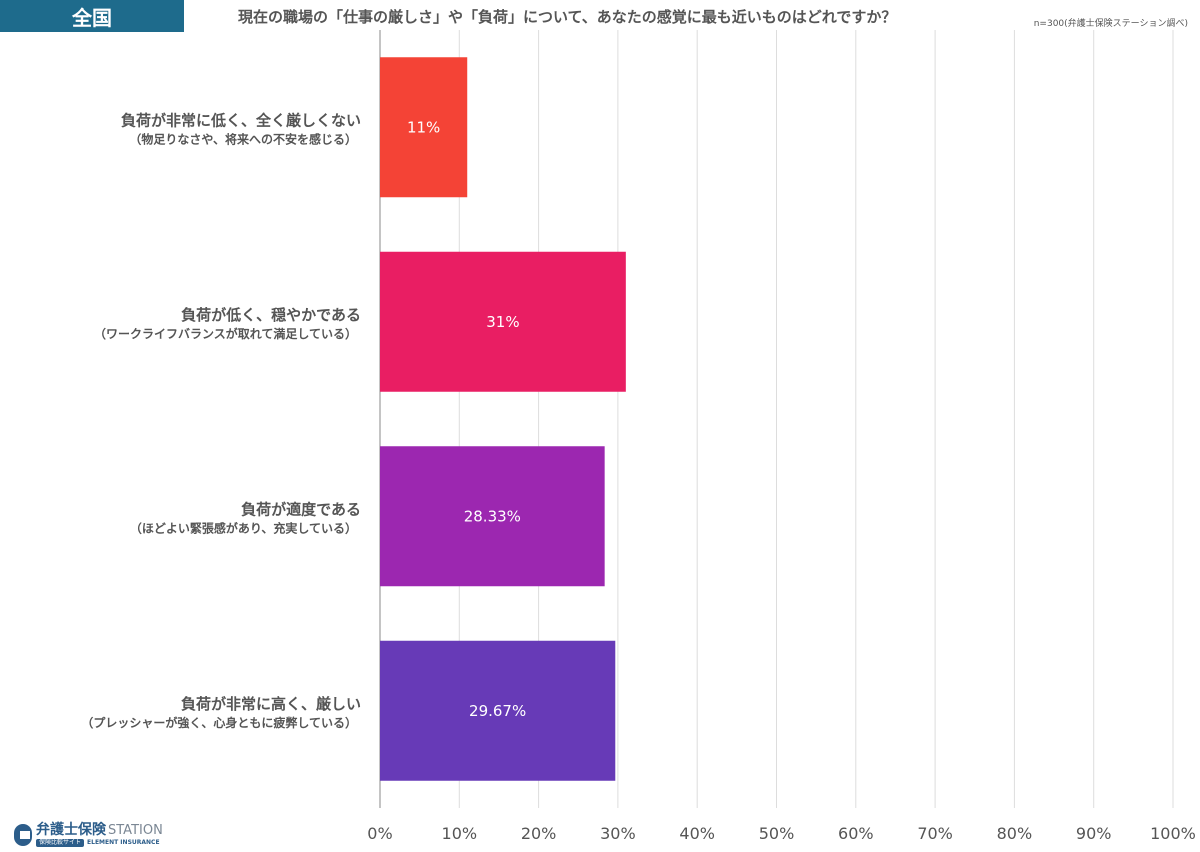 The height and width of the screenshot is (852, 1200). What do you see at coordinates (219, 722) in the screenshot?
I see `category-sublabel: （プレッシャーが強く、心身ともに疲弊している）` at bounding box center [219, 722].